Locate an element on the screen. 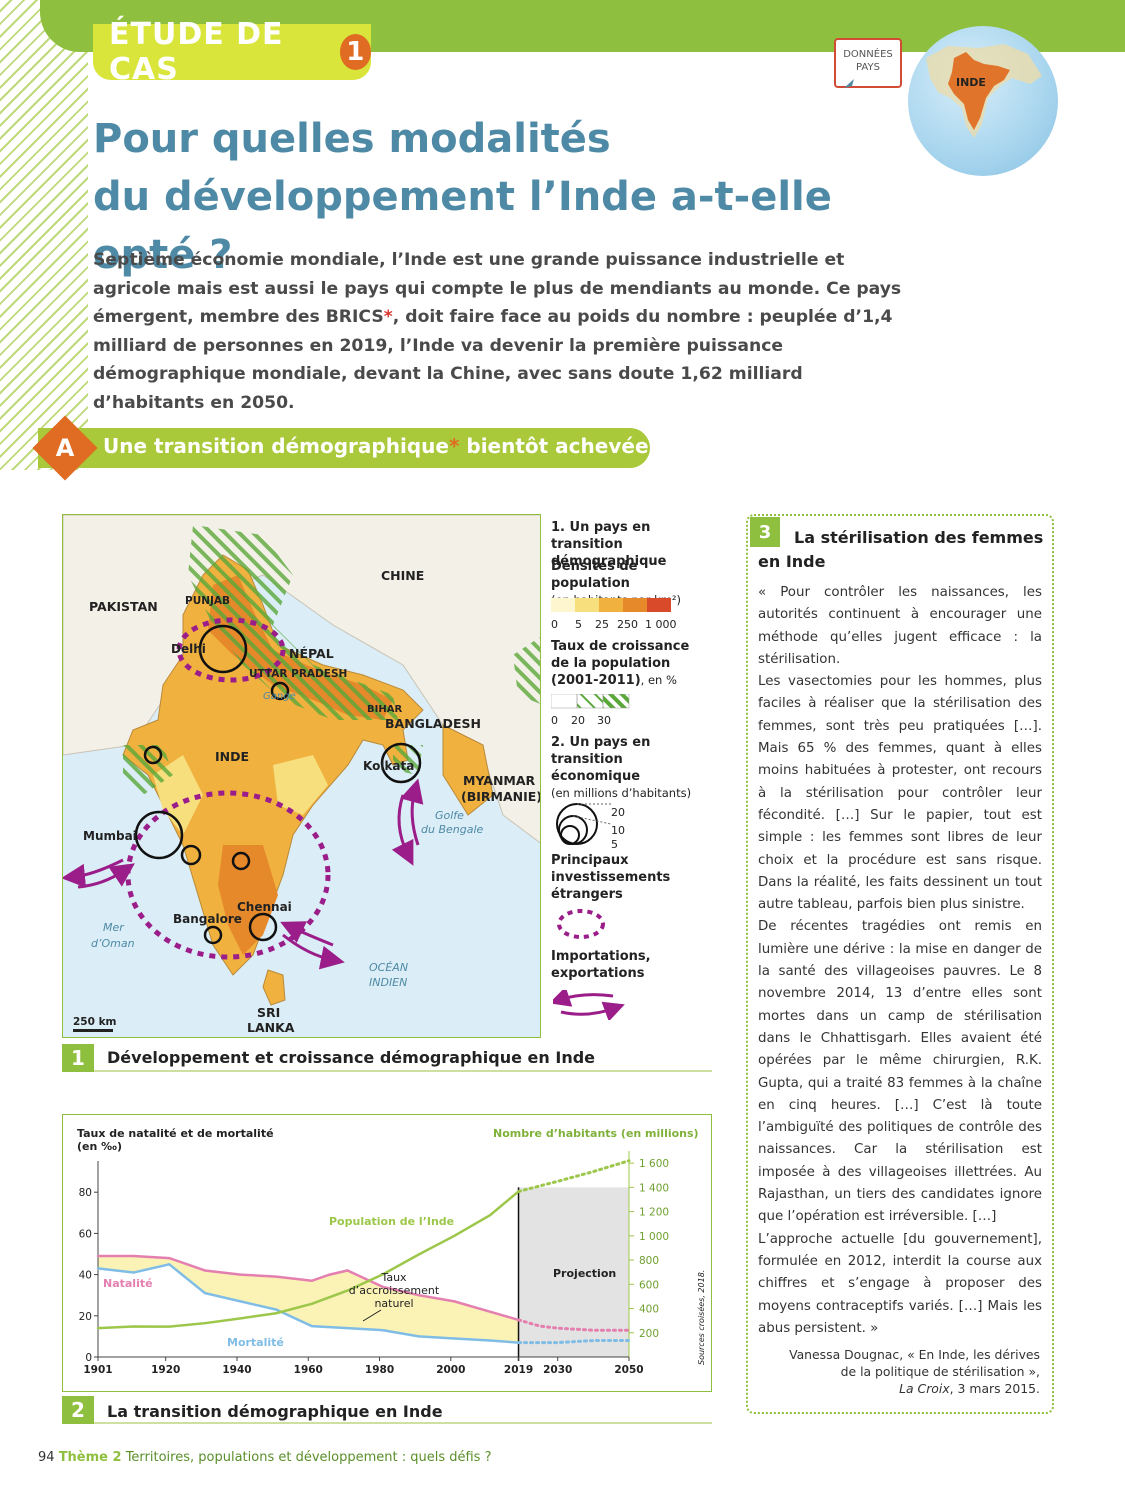  label-golfe: Golfe is located at coordinates (449, 815).